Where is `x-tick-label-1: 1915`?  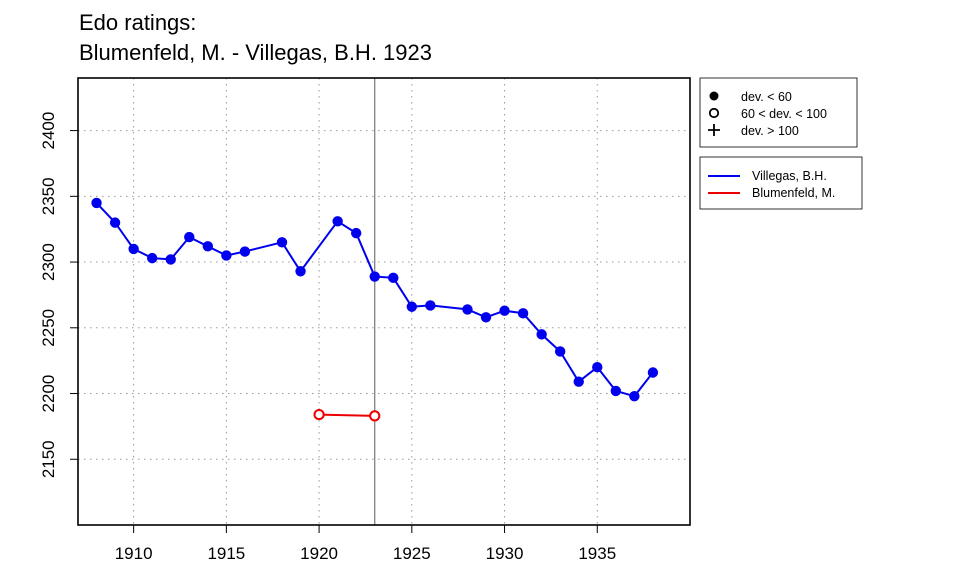 x-tick-label-1: 1915 is located at coordinates (226, 553).